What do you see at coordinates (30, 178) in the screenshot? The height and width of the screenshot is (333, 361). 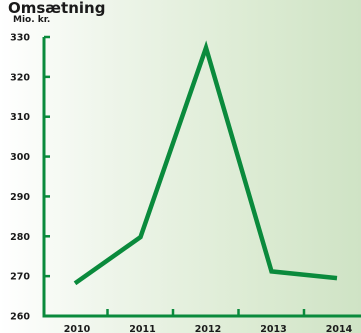 I see `y-axis-ticks: 260 270 280 290 300 310 320 330` at bounding box center [30, 178].